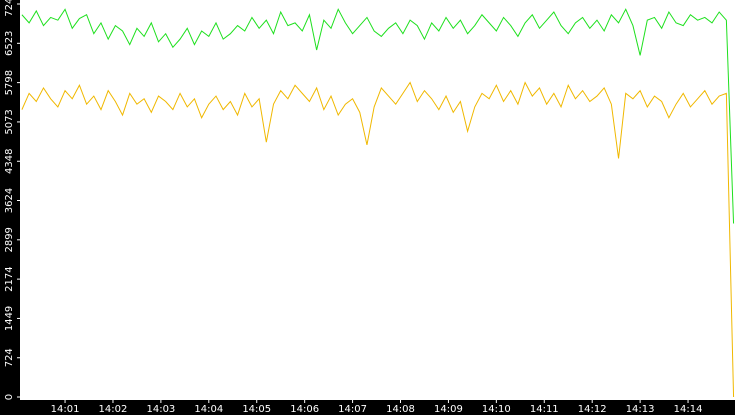 This screenshot has width=735, height=419. What do you see at coordinates (9, 121) in the screenshot?
I see `y-tick-label: 5073` at bounding box center [9, 121].